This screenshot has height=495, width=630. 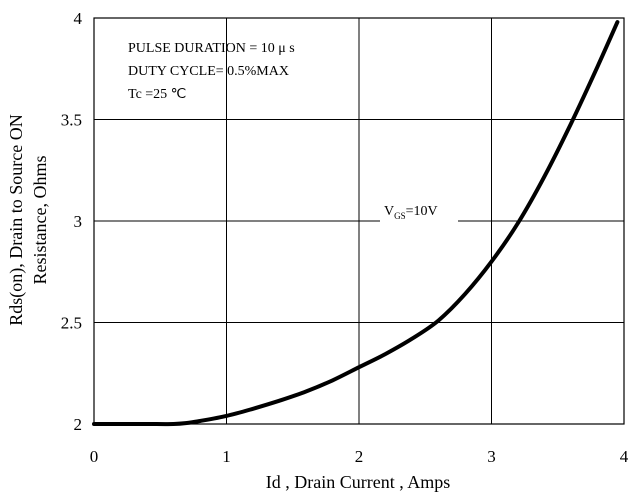 What do you see at coordinates (157, 94) in the screenshot?
I see `note-case-temperature: Tc =25 ℃` at bounding box center [157, 94].